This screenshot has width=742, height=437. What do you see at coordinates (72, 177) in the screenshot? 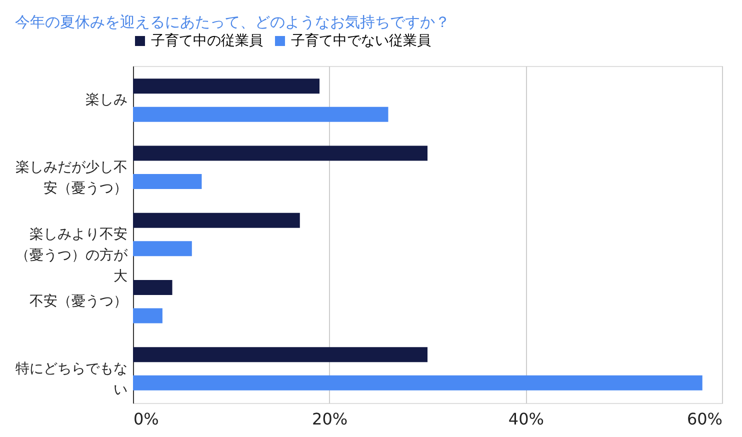
I see `y-tick-label: 楽しみだが少し不安（憂うつ）` at bounding box center [72, 177].